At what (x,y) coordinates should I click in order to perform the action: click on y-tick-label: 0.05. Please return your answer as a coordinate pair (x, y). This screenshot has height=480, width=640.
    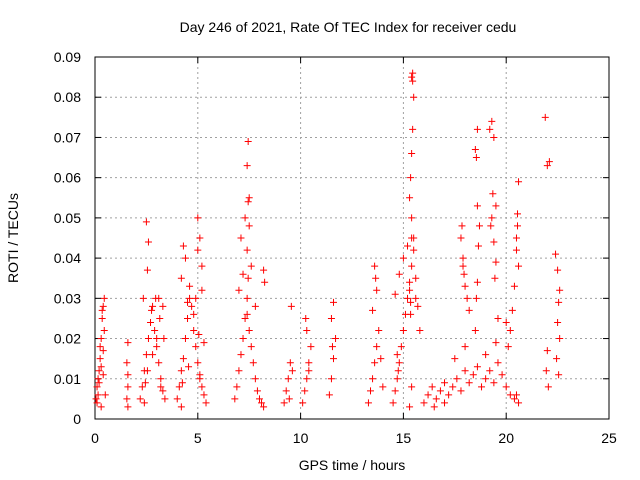
    Looking at the image, I should click on (67, 218).